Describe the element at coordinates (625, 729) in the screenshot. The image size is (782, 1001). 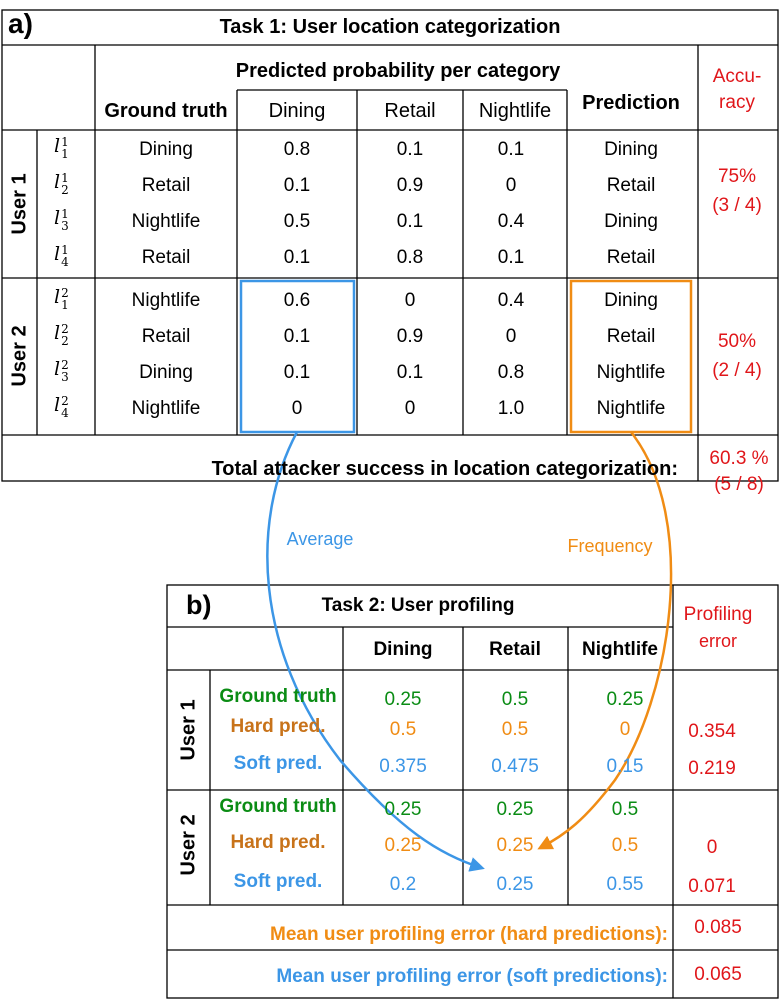
I see `profile-value-cell: 0` at that location.